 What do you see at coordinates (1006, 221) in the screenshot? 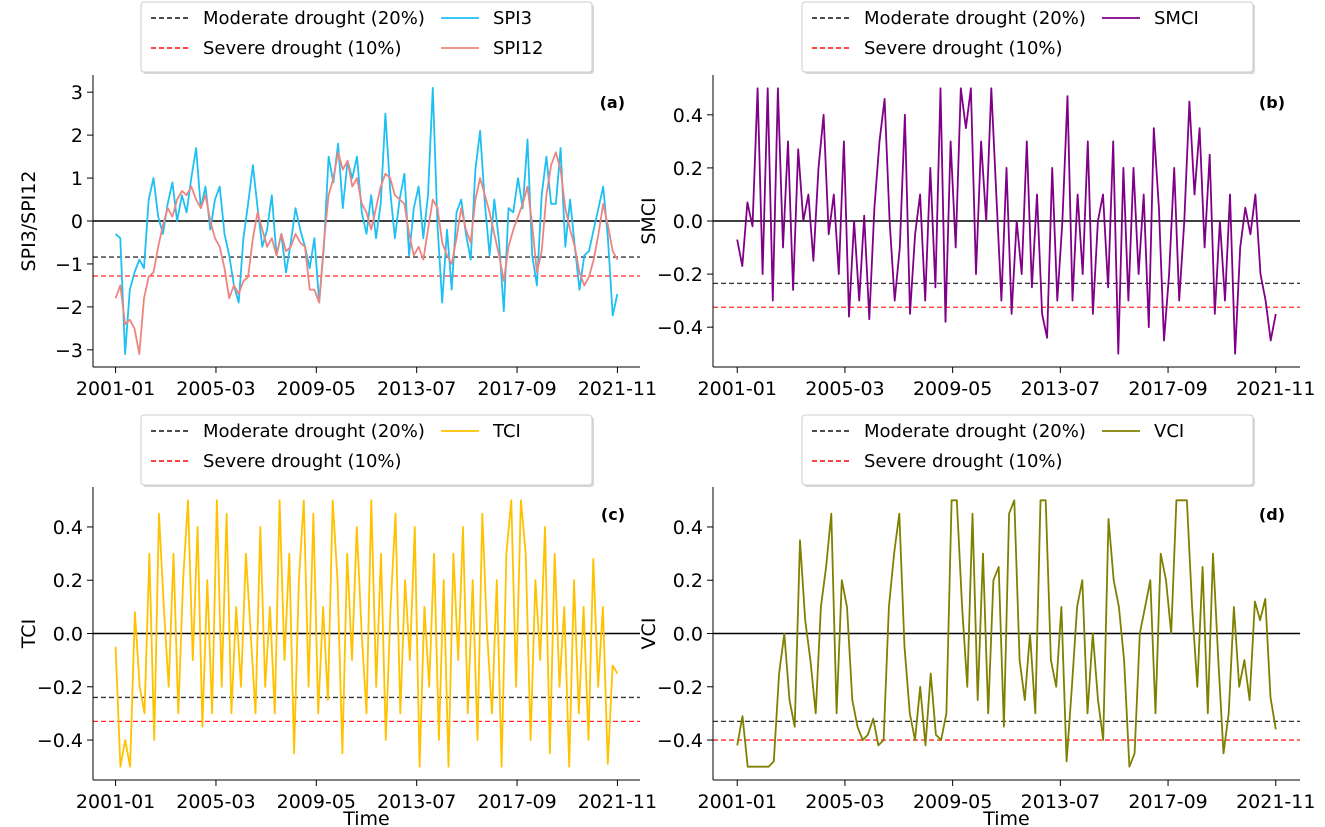
I see `series-line-smci` at bounding box center [1006, 221].